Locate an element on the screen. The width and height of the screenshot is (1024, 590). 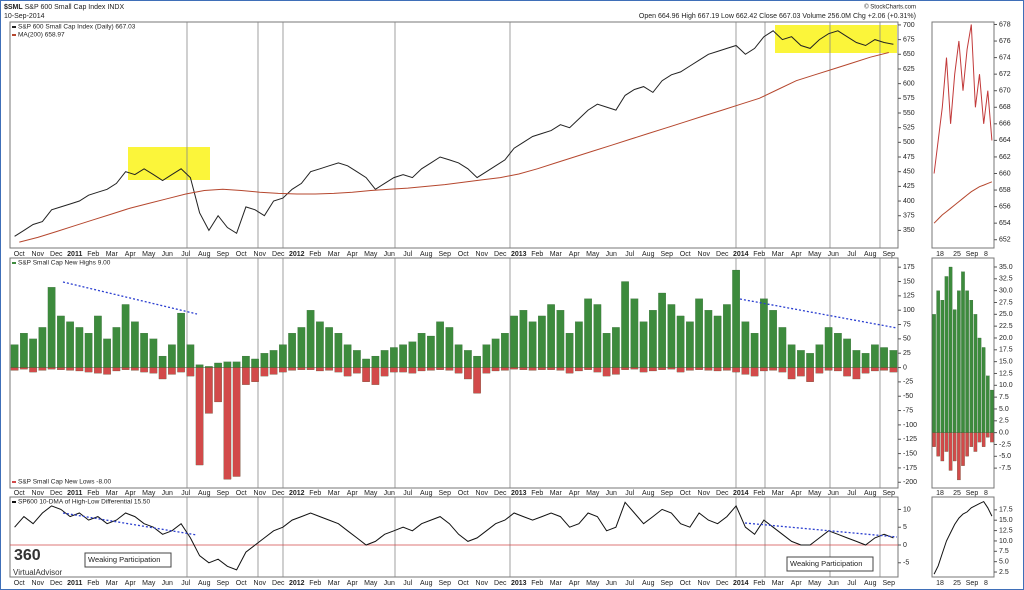
logo-number: 360 is located at coordinates (27, 555).